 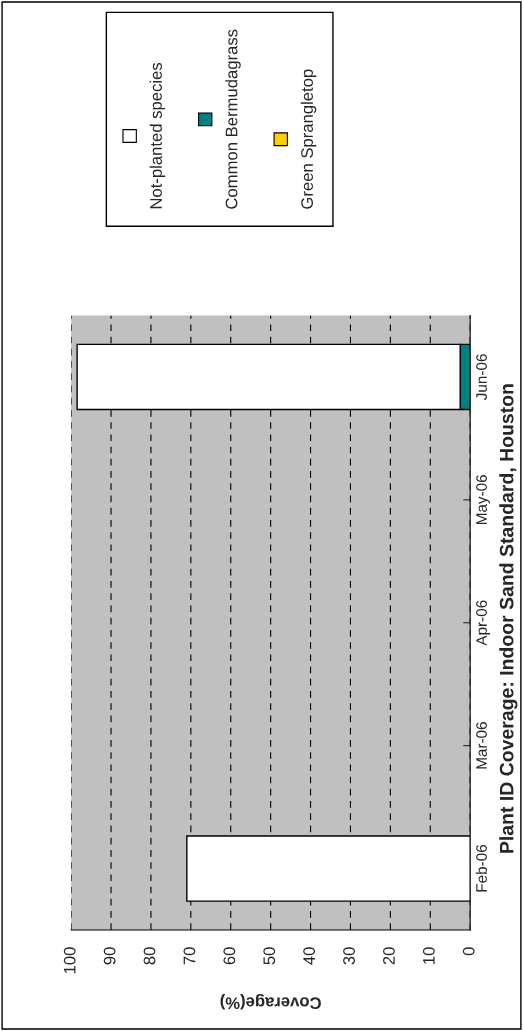 I want to click on x-tick-label: 10, so click(x=428, y=955).